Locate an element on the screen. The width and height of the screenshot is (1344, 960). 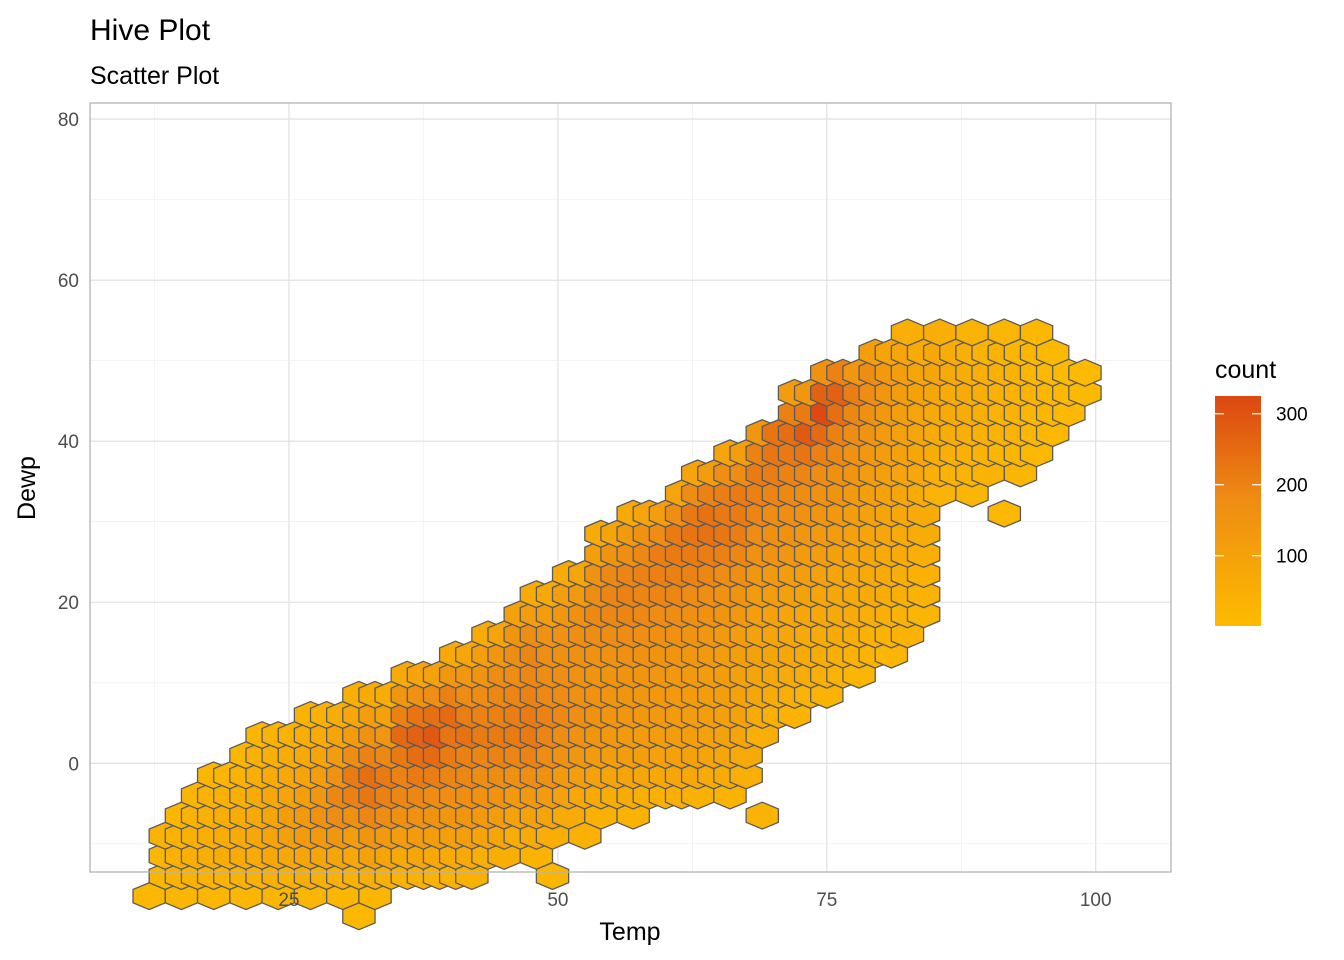
legend-ticks: 100 200 300 is located at coordinates (1261, 486).